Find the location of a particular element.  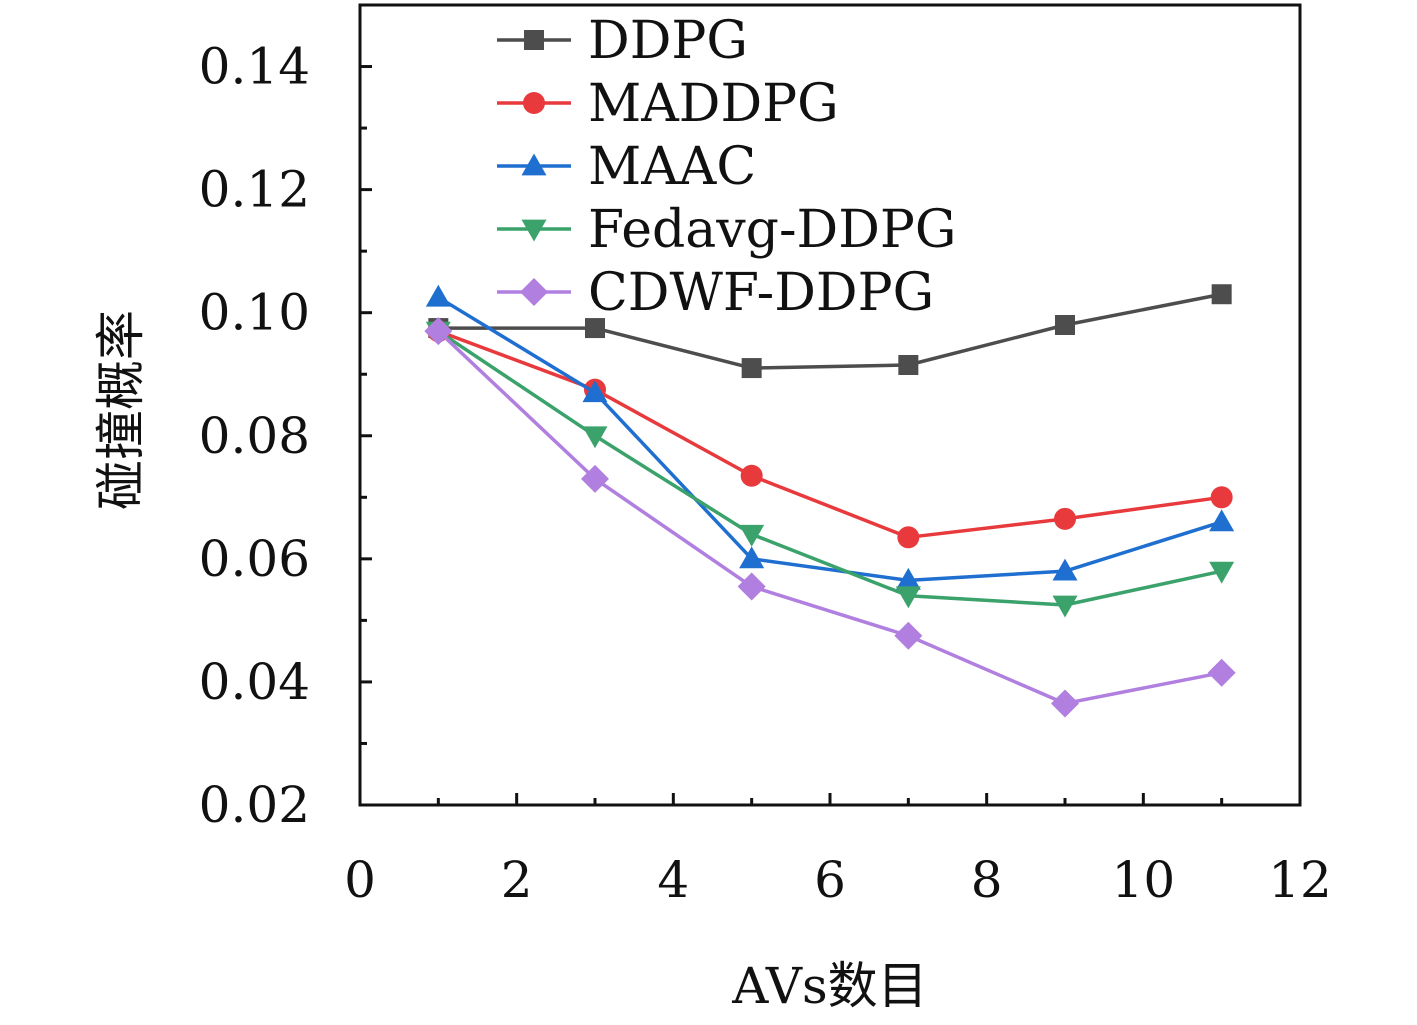

y-tick-label: 0.02 is located at coordinates (254, 805).